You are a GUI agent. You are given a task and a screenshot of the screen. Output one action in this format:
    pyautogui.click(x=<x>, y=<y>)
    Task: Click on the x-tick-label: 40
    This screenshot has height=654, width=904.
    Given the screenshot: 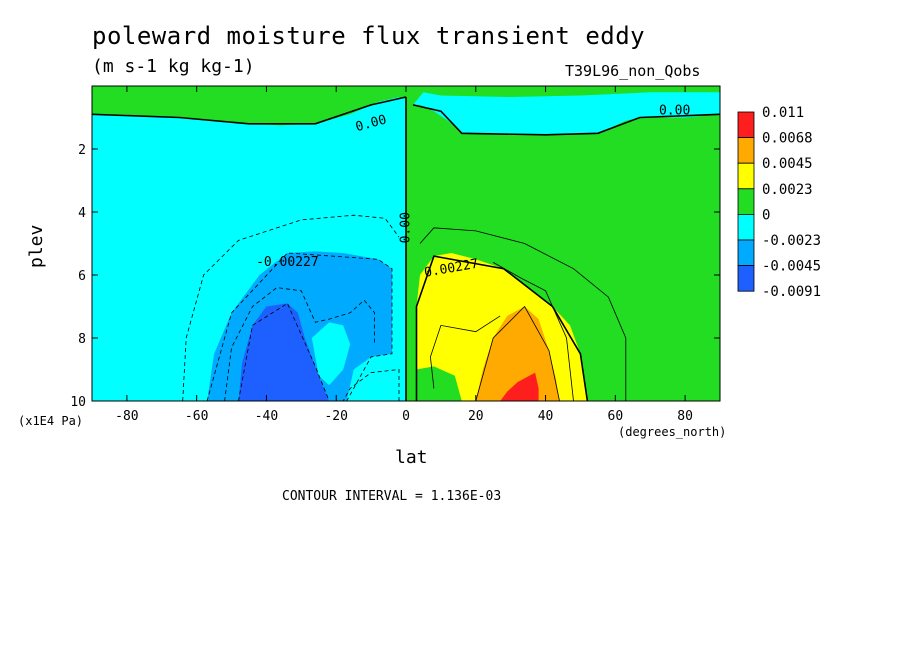 What is the action you would take?
    pyautogui.click(x=546, y=416)
    